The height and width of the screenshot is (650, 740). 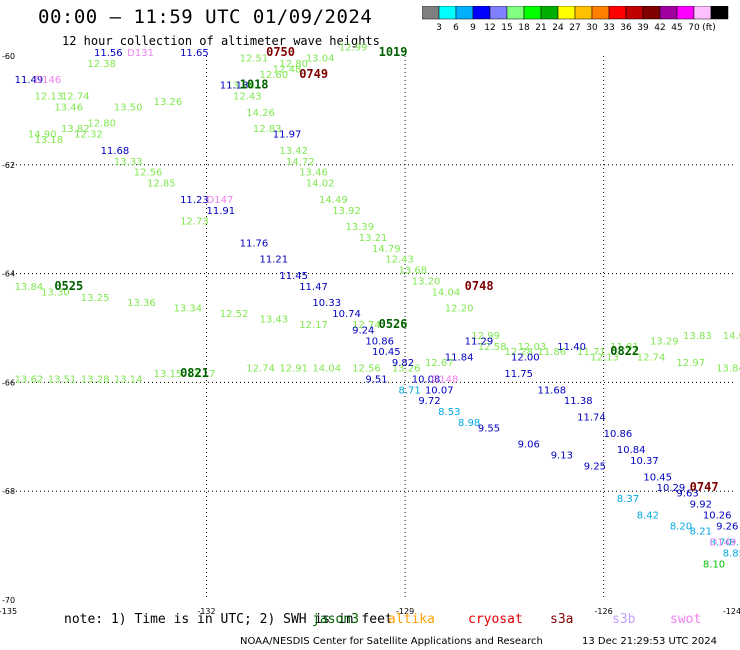 What do you see at coordinates (492, 347) in the screenshot?
I see `wave-height-point: 12.58` at bounding box center [492, 347].